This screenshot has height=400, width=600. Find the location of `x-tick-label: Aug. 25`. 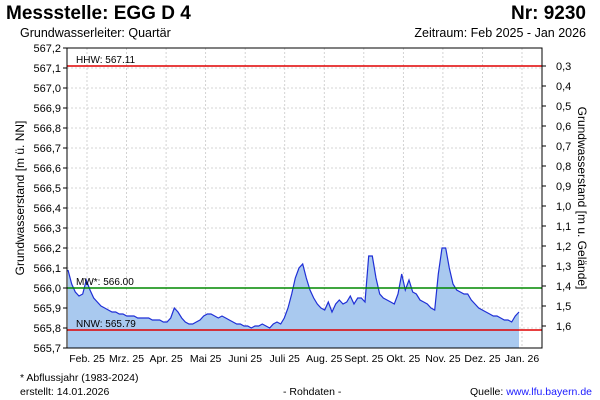

x-tick-label: Aug. 25 is located at coordinates (324, 359).